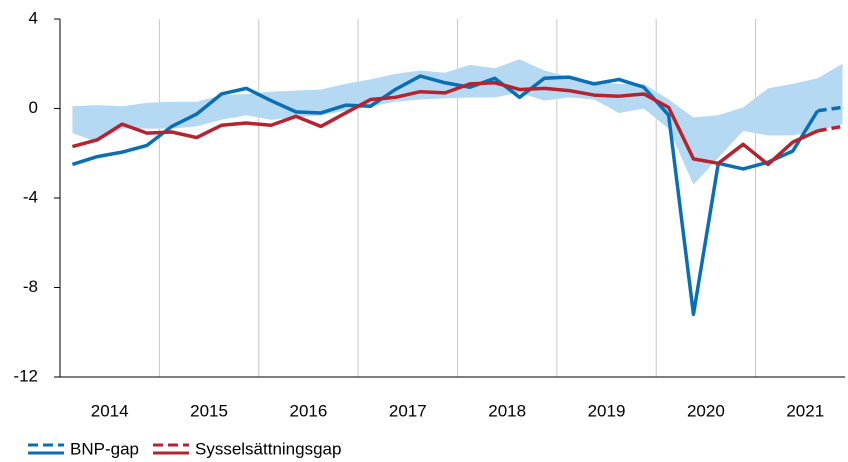  I want to click on x-tick-label: 2015, so click(209, 410).